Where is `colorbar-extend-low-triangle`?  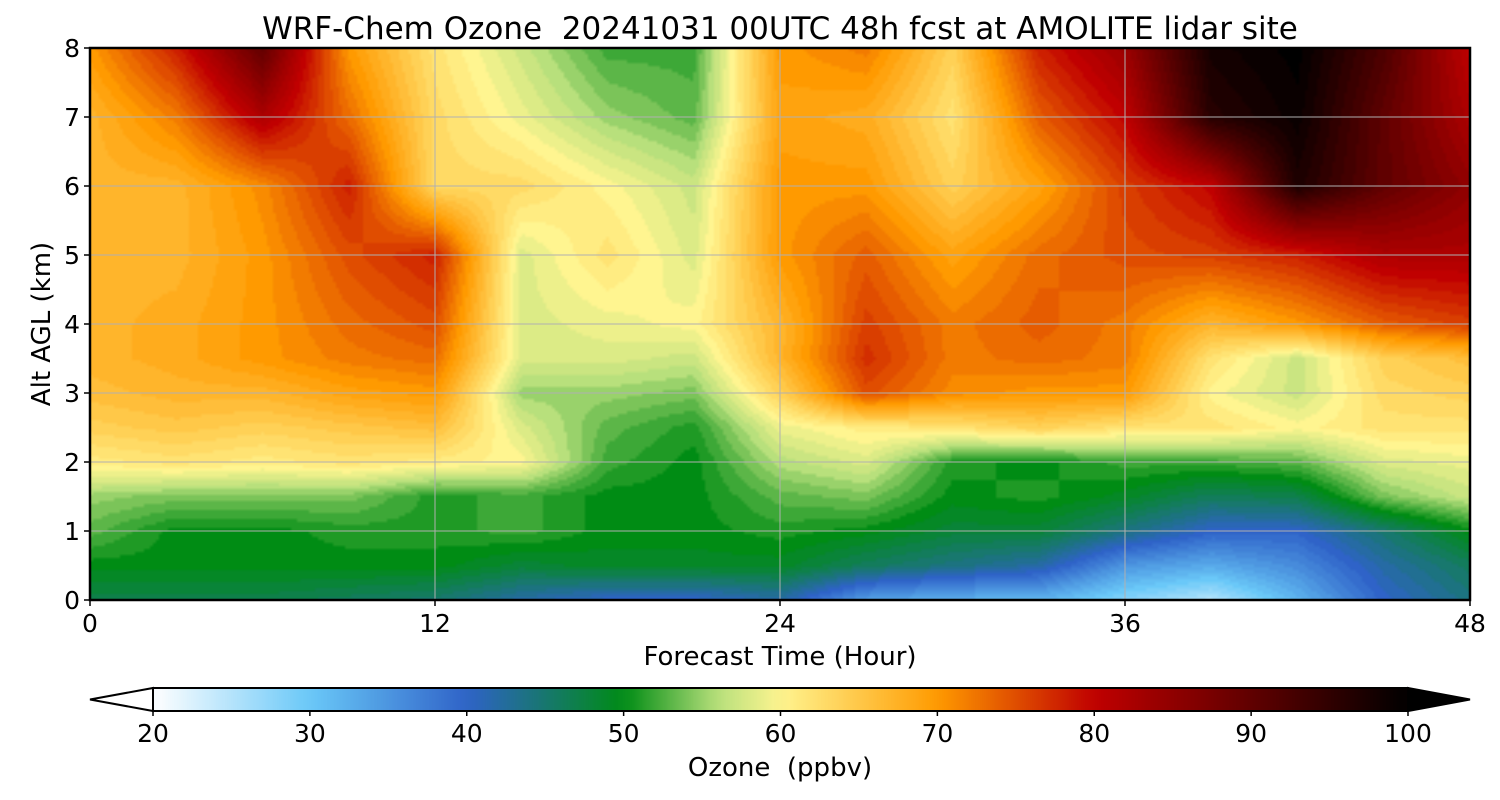
colorbar-extend-low-triangle is located at coordinates (121, 699).